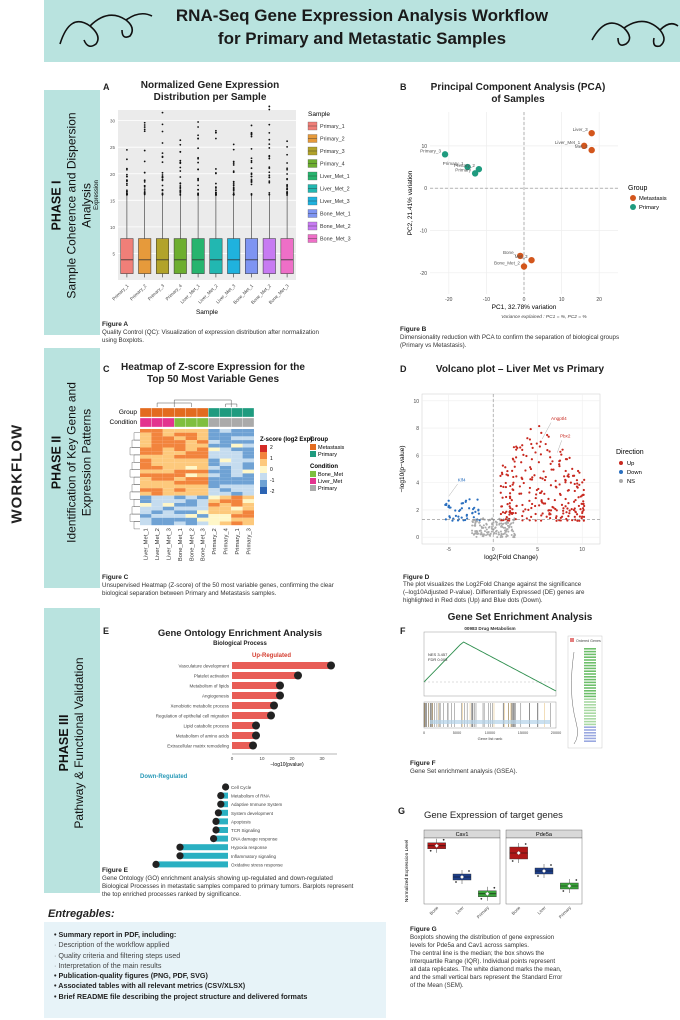  What do you see at coordinates (520, 617) in the screenshot?
I see `panel-f-title: Gene Set Enrichment Analysis` at bounding box center [520, 617].